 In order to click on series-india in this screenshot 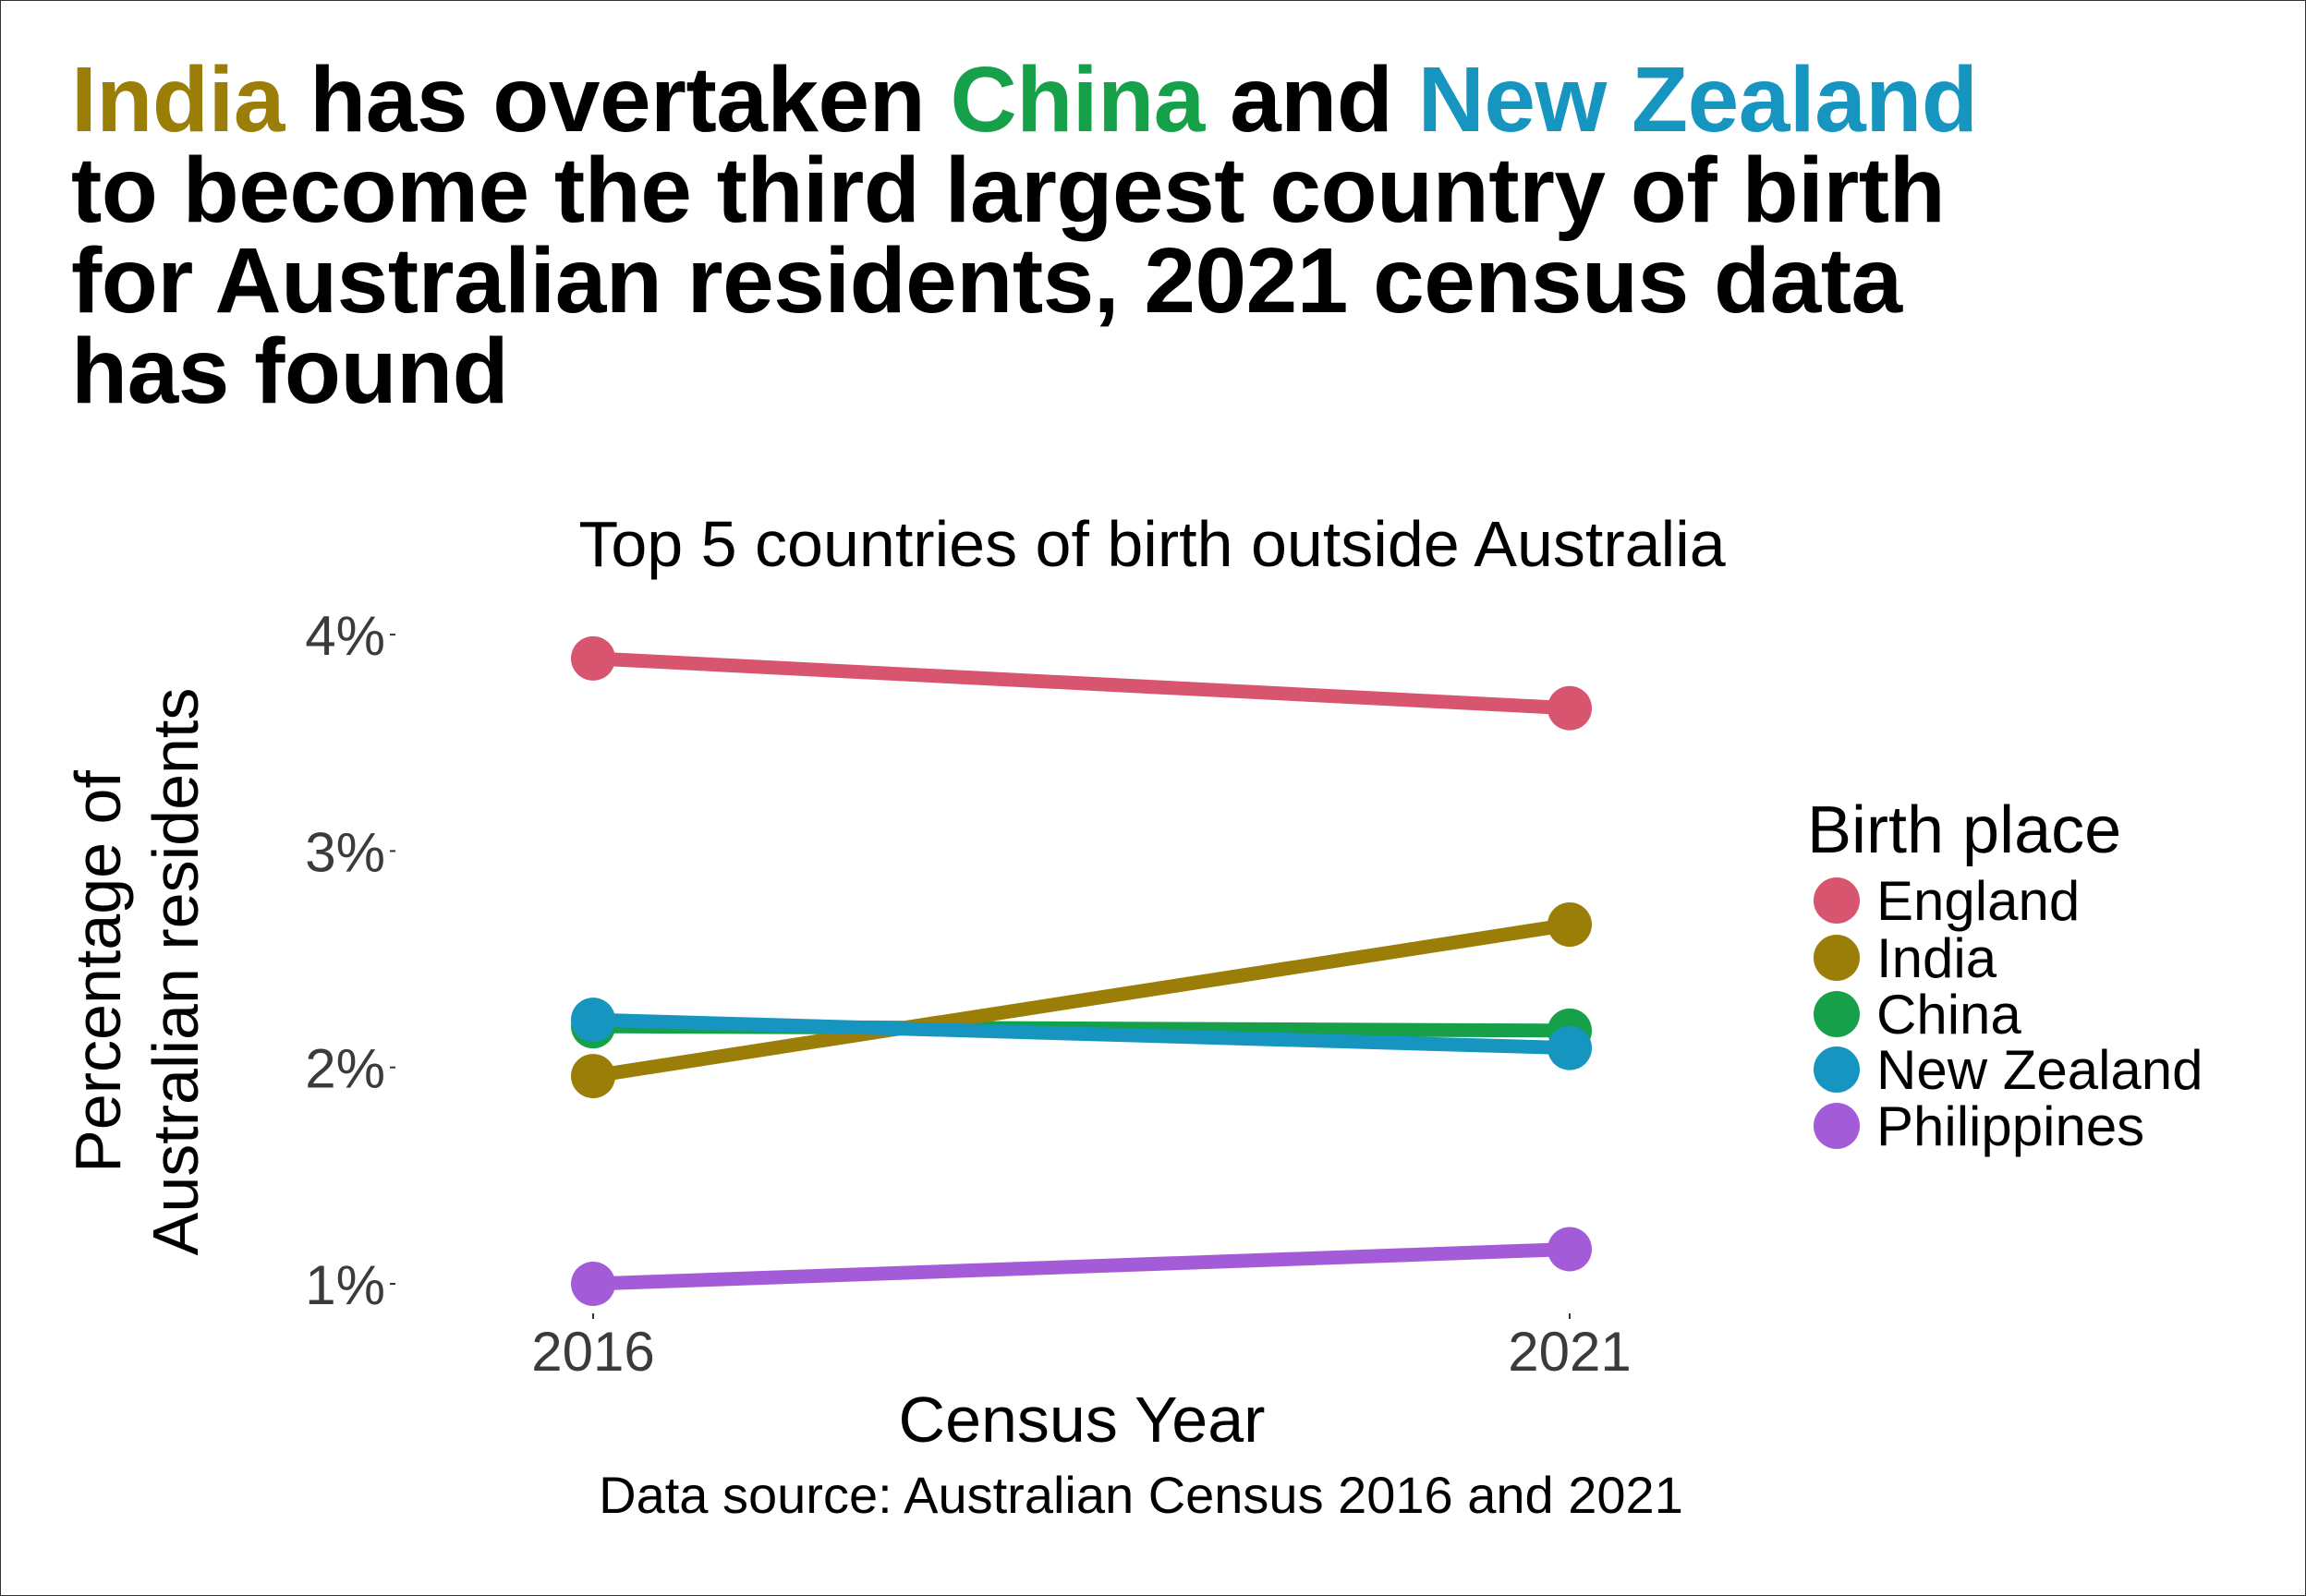, I will do `click(1081, 1001)`.